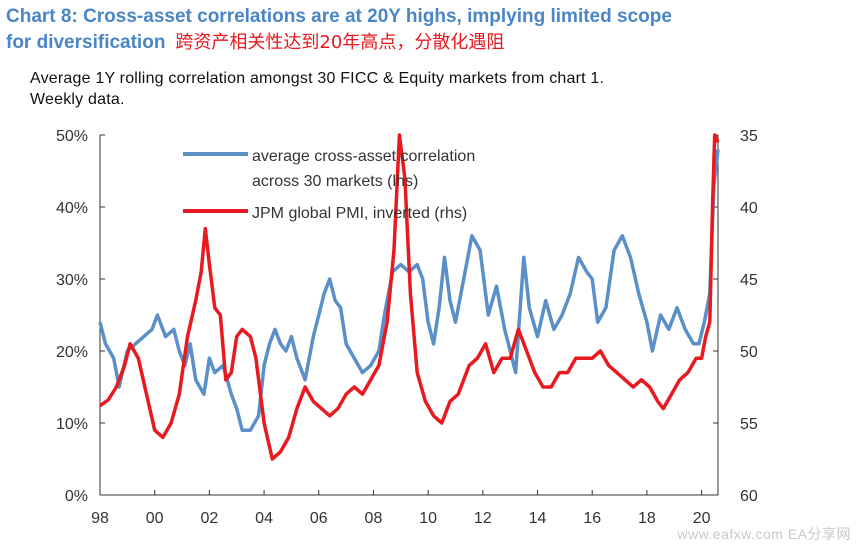 Image resolution: width=861 pixels, height=548 pixels. What do you see at coordinates (749, 208) in the screenshot?
I see `y-right-tick-label: 40` at bounding box center [749, 208].